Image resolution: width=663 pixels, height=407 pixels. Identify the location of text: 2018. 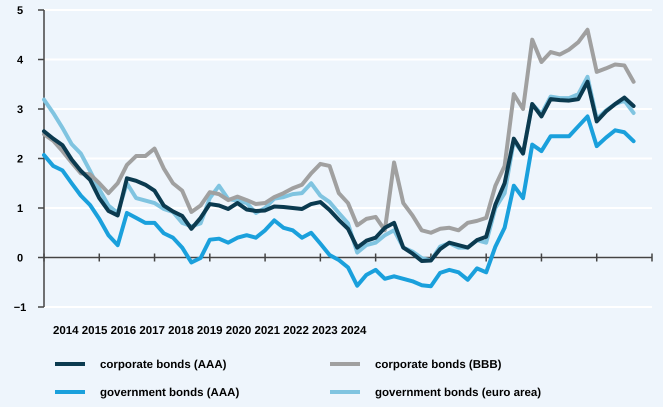
(179, 331).